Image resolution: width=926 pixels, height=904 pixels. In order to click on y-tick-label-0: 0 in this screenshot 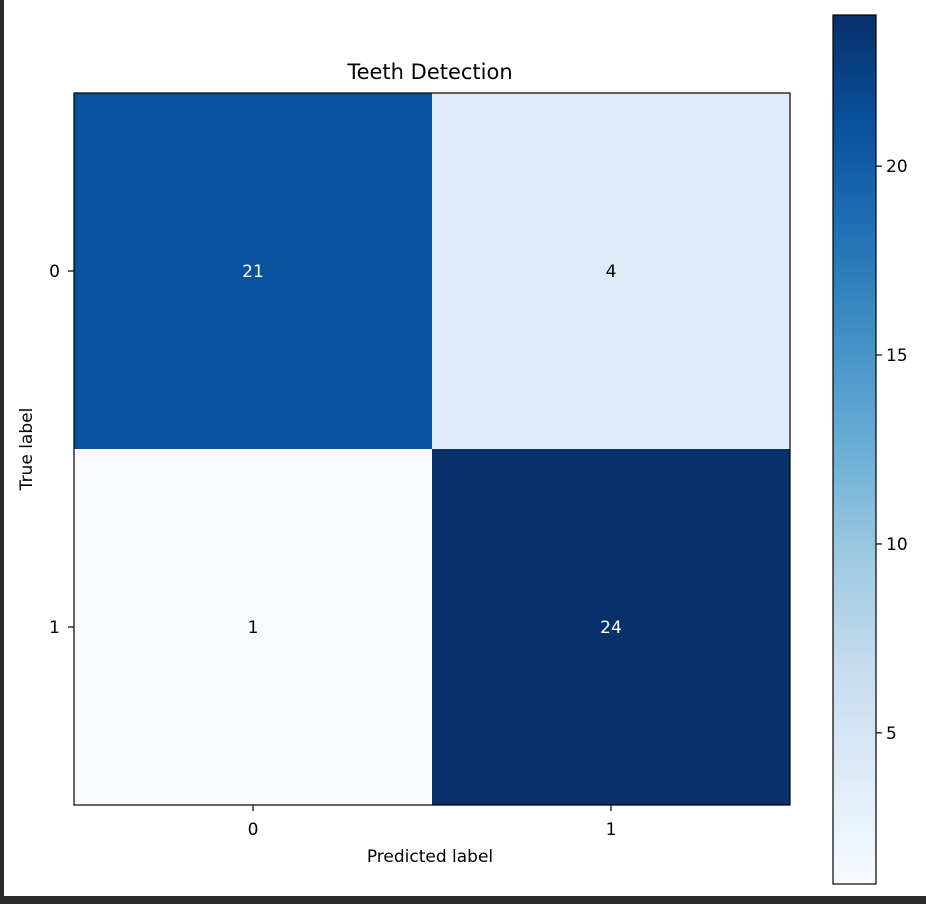, I will do `click(54, 272)`.